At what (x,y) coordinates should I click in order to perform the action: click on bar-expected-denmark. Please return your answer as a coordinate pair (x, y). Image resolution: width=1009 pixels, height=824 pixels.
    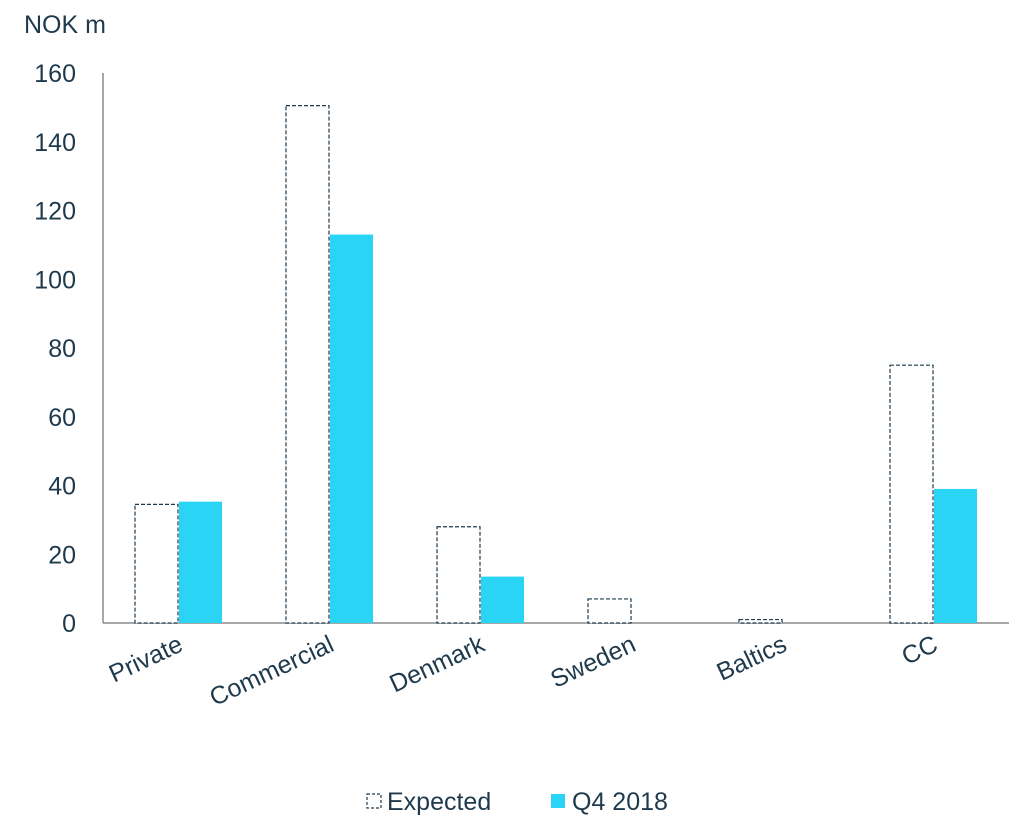
    Looking at the image, I should click on (458, 575).